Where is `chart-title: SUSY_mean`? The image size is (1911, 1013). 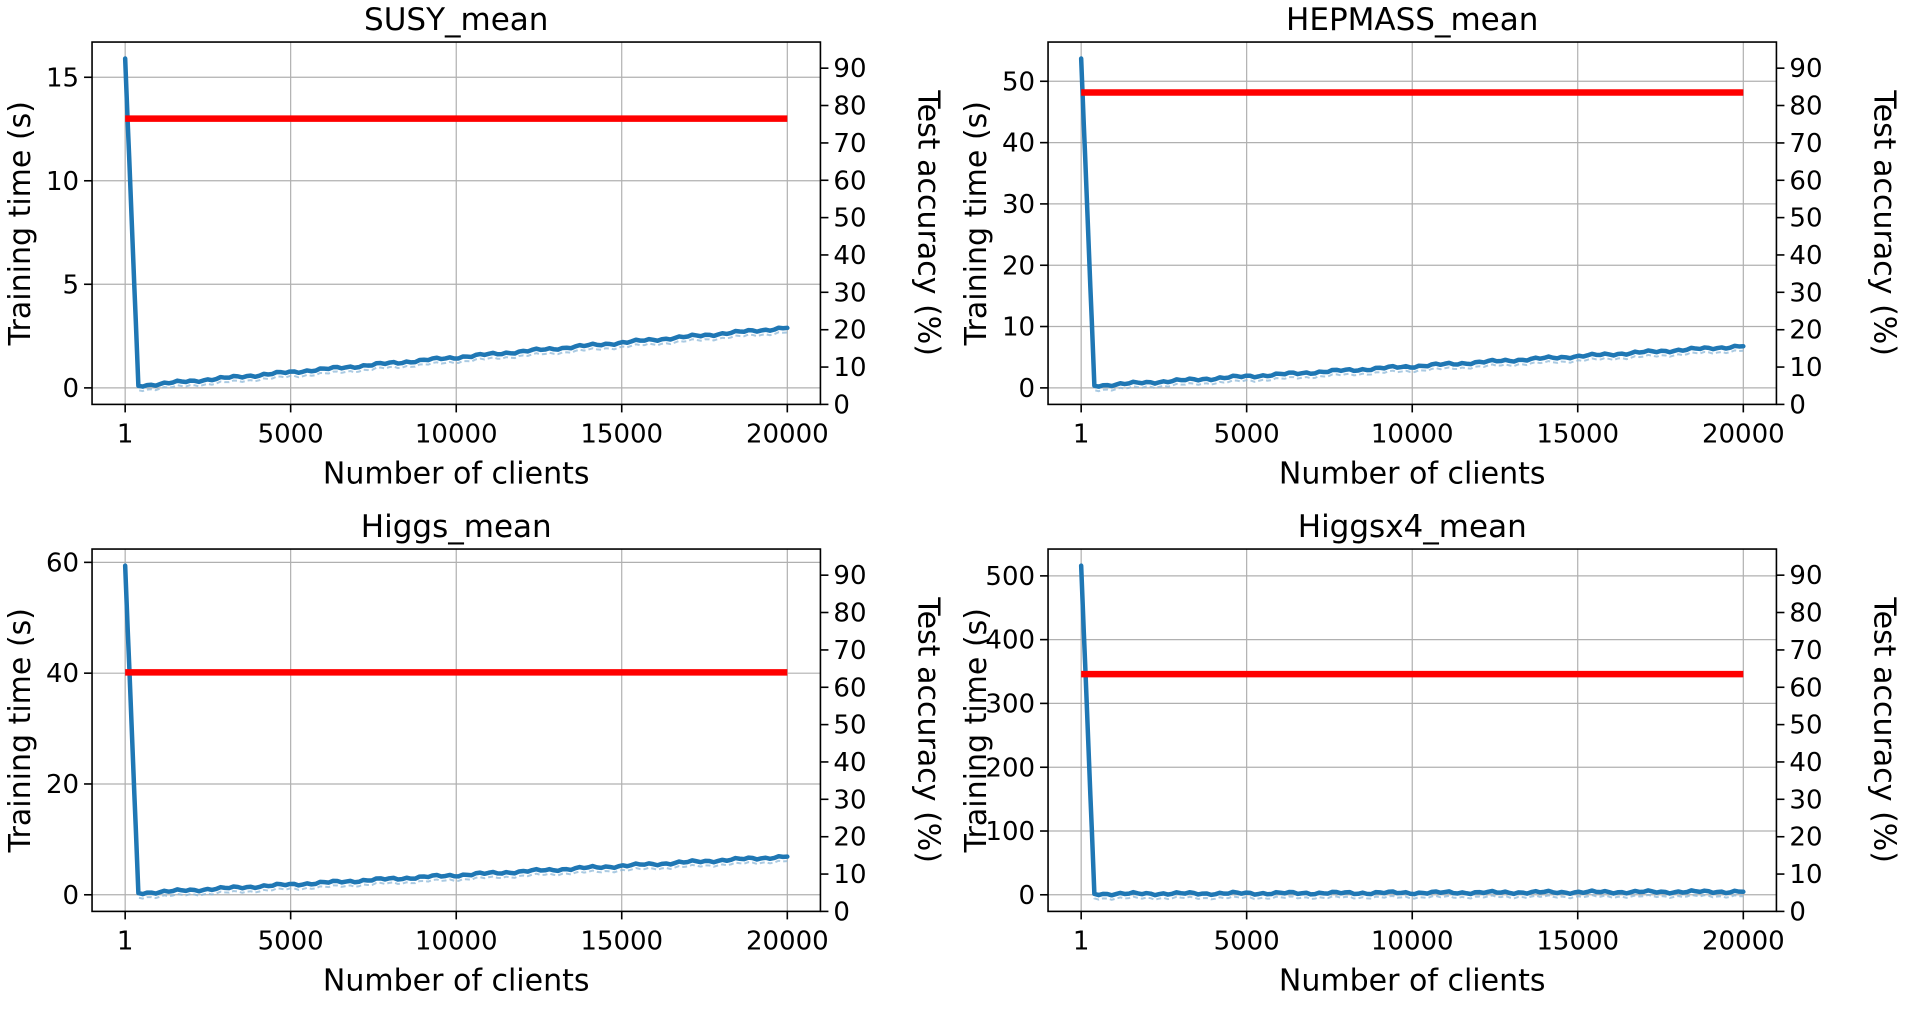
chart-title: SUSY_mean is located at coordinates (456, 20).